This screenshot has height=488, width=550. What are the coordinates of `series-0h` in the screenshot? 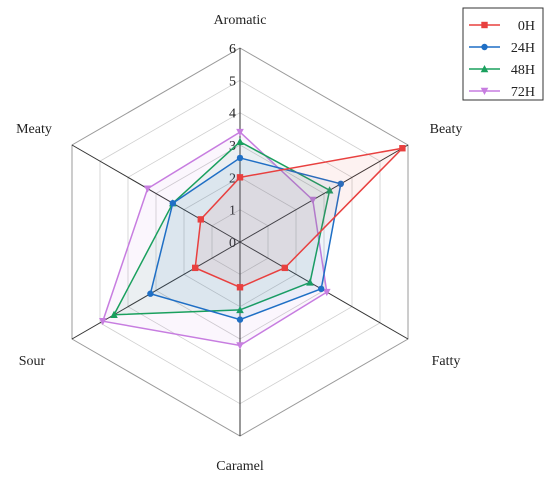 It's located at (298, 218).